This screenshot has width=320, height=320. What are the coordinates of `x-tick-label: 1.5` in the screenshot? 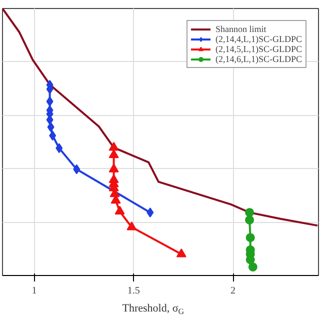 It's located at (133, 291).